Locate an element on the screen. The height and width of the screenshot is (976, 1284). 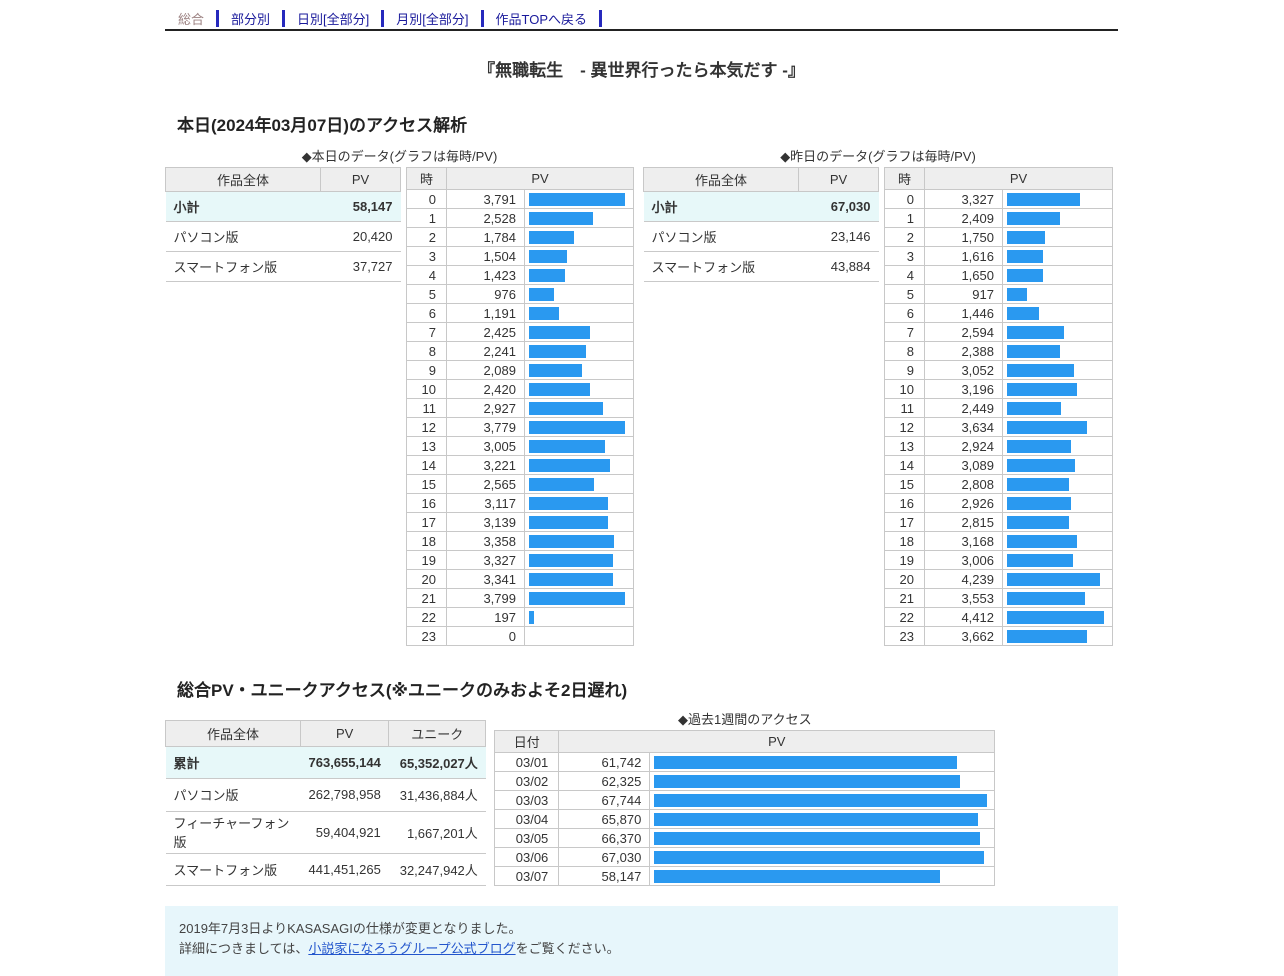
data-row: 13 2,924 is located at coordinates (998, 446).